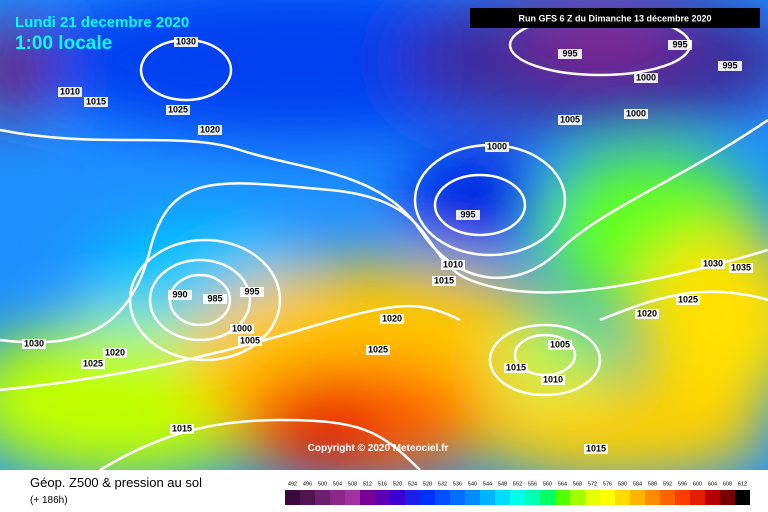 Image resolution: width=768 pixels, height=512 pixels. What do you see at coordinates (397, 484) in the screenshot?
I see `legend-label: 520` at bounding box center [397, 484].